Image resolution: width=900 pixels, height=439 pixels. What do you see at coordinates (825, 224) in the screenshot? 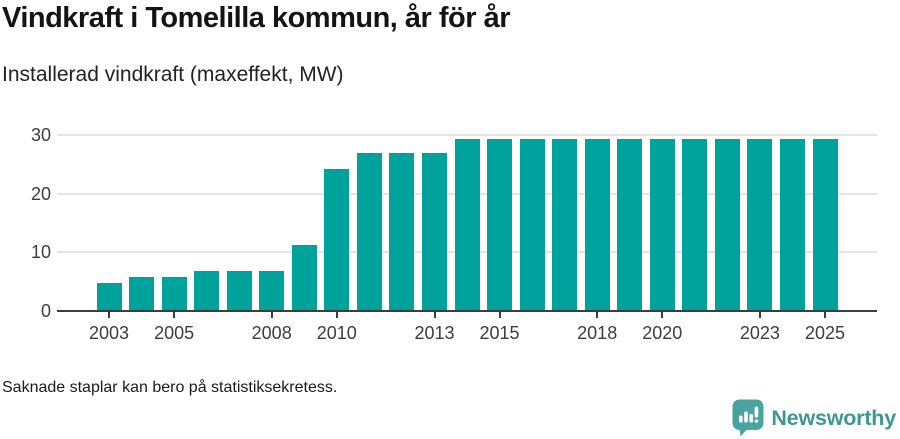
I see `bar-2025` at bounding box center [825, 224].